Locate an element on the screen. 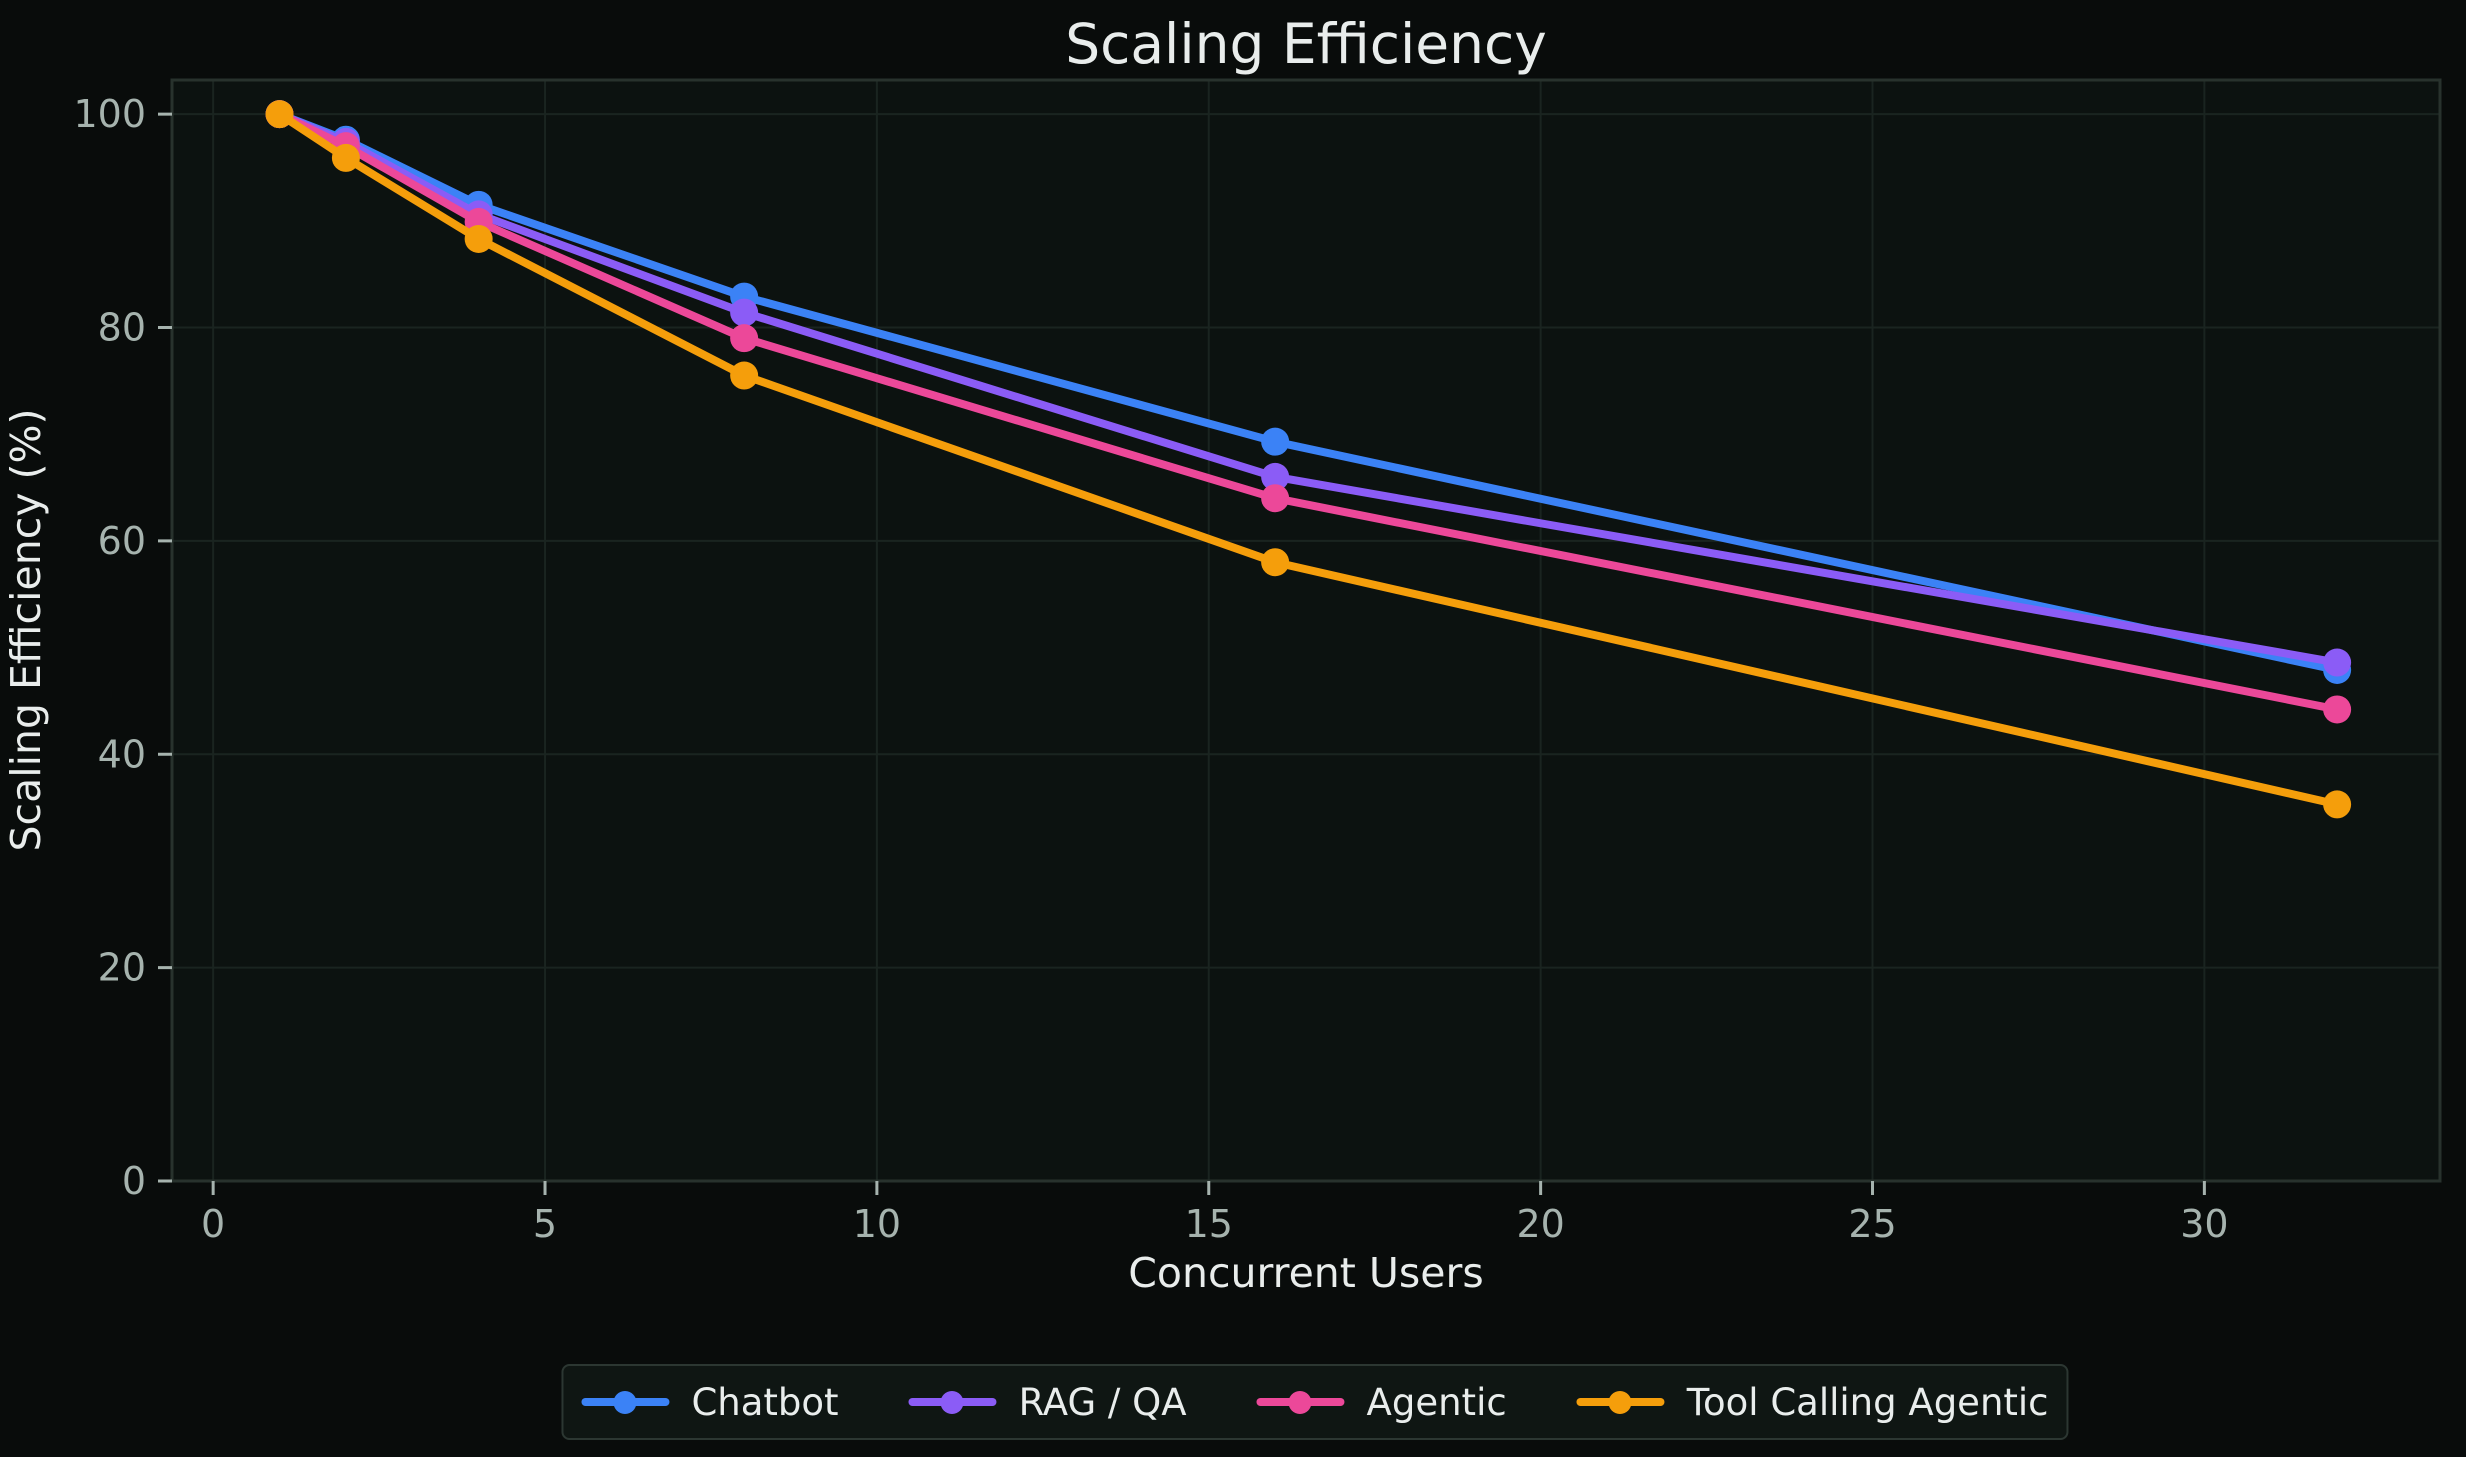 The image size is (2466, 1457). x-tick-label: 25 is located at coordinates (1872, 1224).